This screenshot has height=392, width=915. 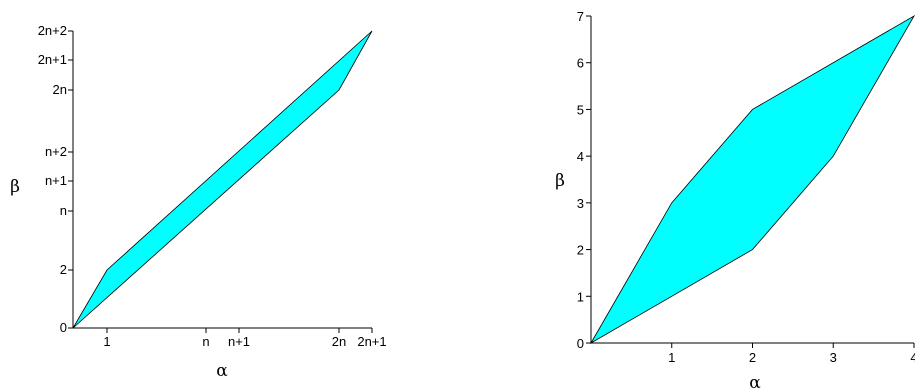 What do you see at coordinates (239, 341) in the screenshot?
I see `x-tick-label: n+1` at bounding box center [239, 341].